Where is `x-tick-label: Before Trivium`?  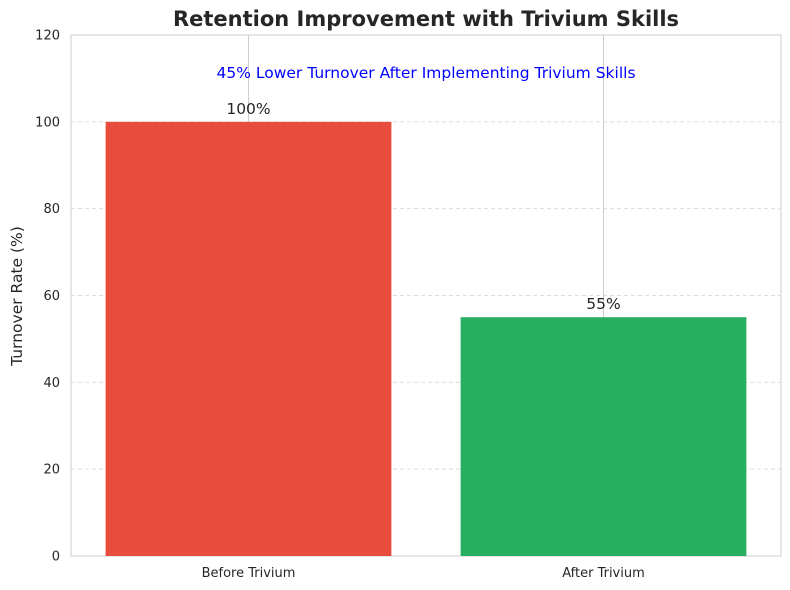 x-tick-label: Before Trivium is located at coordinates (249, 573).